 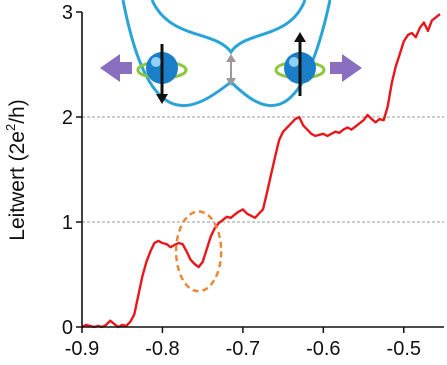 What do you see at coordinates (300, 37) in the screenshot?
I see `right-spin-arrow-head-up` at bounding box center [300, 37].